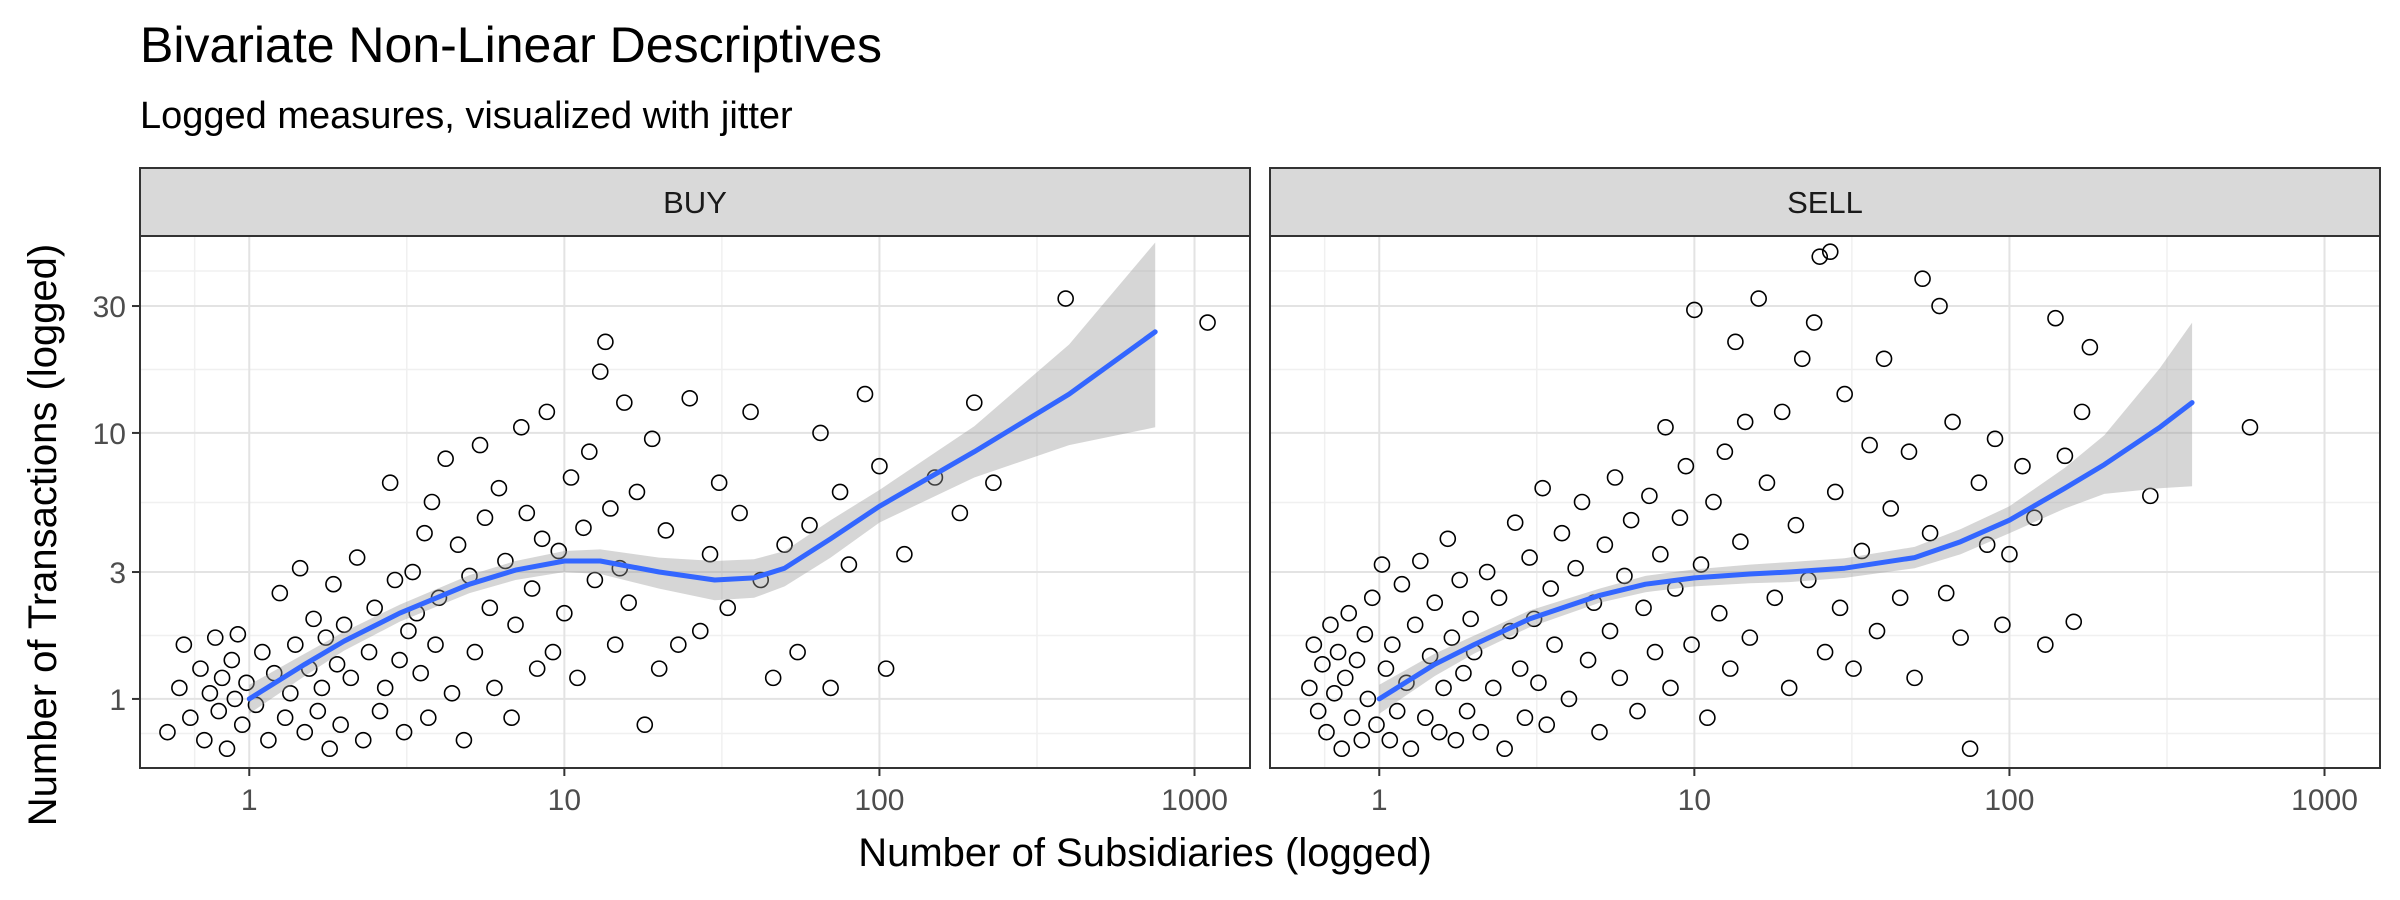  I want to click on x-tick-label: 1000, so click(2324, 800).